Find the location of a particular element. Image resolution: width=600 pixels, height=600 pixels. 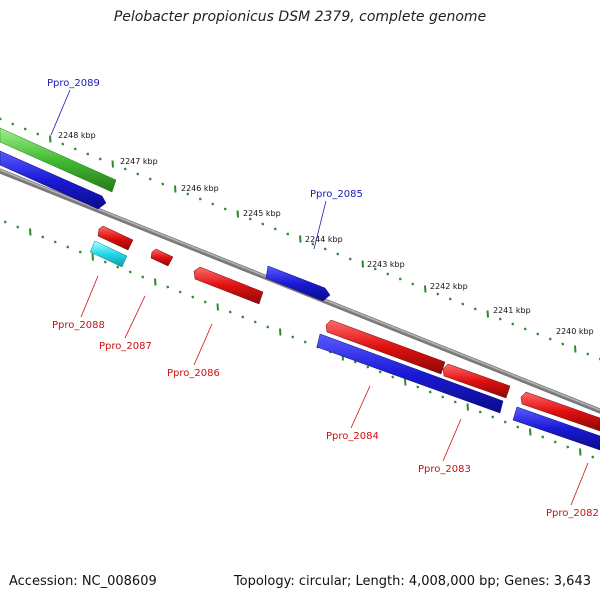

label-ppro-2084: Ppro_2084 is located at coordinates (352, 436).